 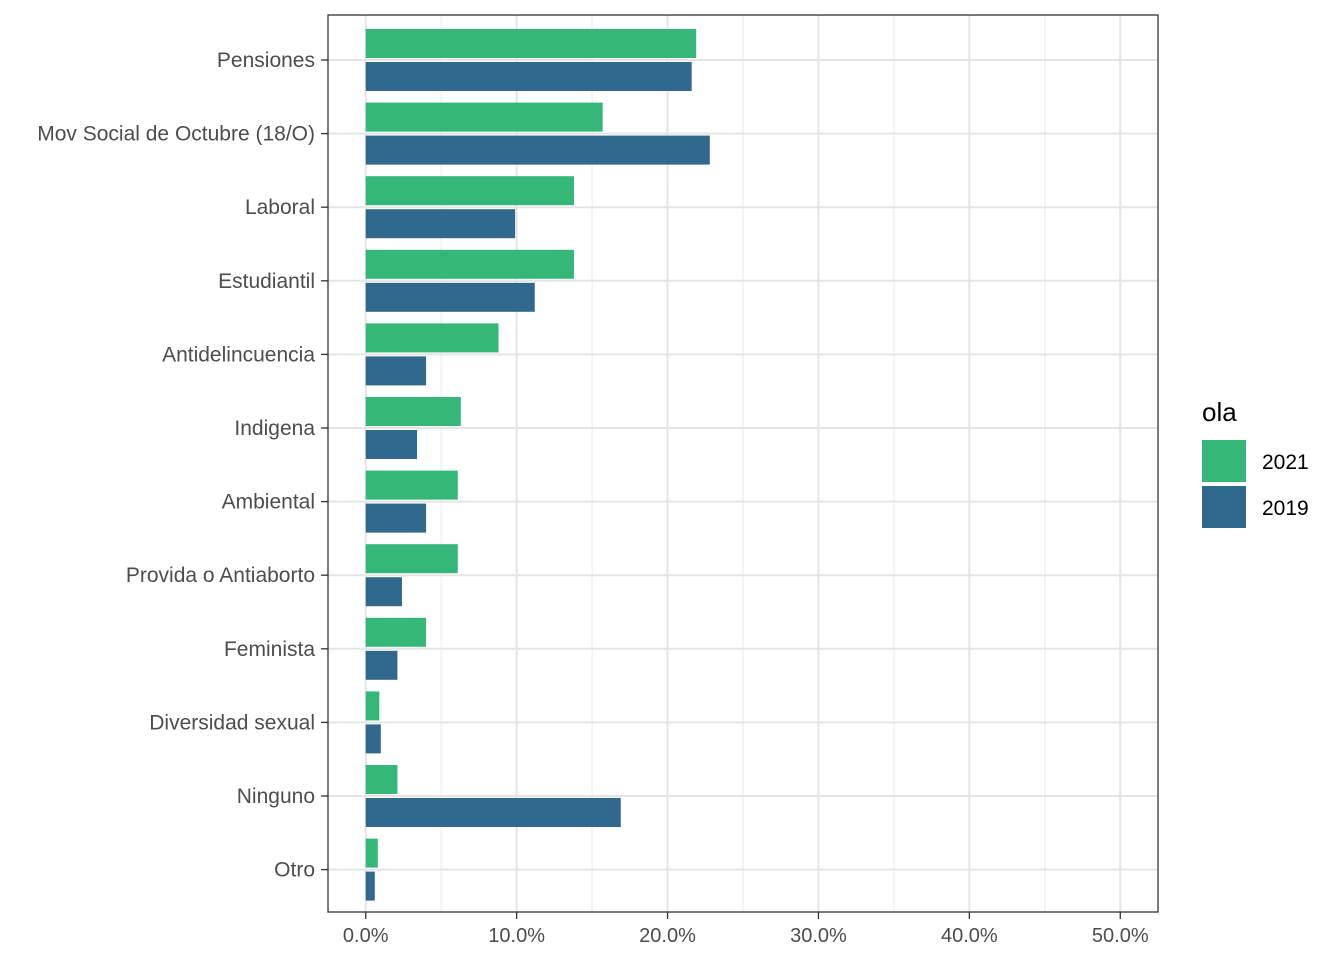 I want to click on y-tick-label: Indigena, so click(x=274, y=428).